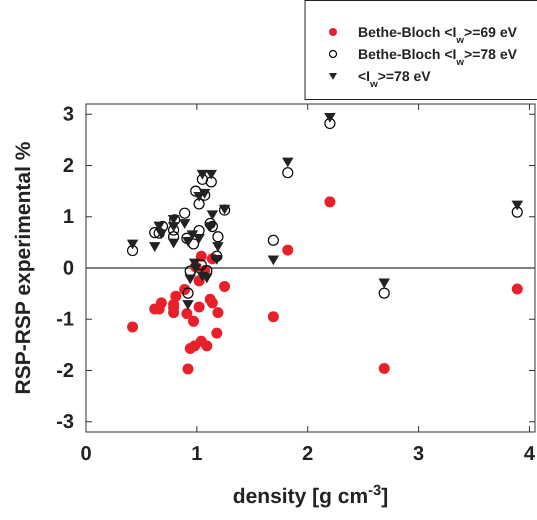  I want to click on legend-label: Bethe-Bloch <I$_{w}$>=69 eV, so click(438, 35).